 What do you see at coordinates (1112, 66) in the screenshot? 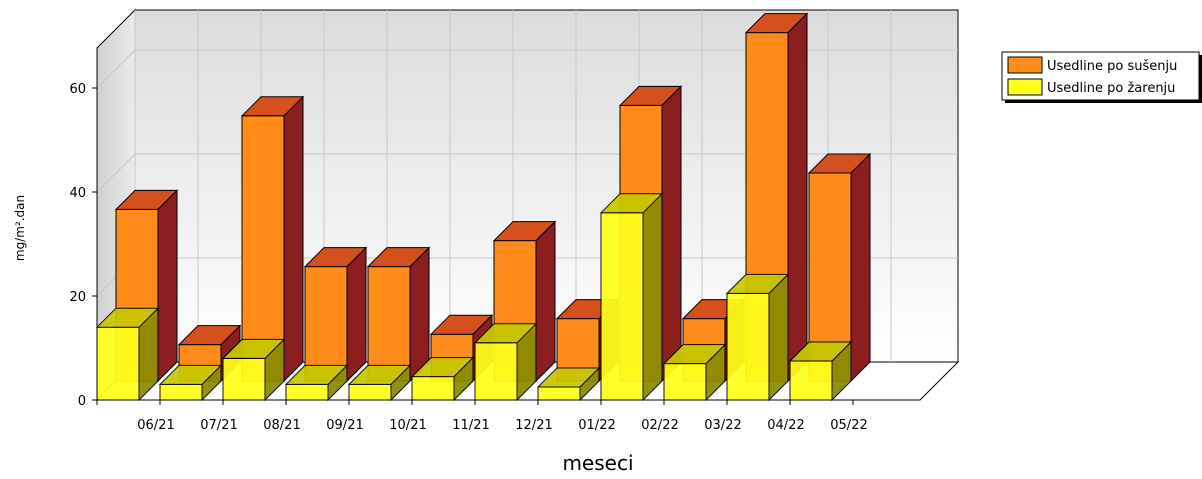
I see `legend-label-0: Usedline po sušenju` at bounding box center [1112, 66].